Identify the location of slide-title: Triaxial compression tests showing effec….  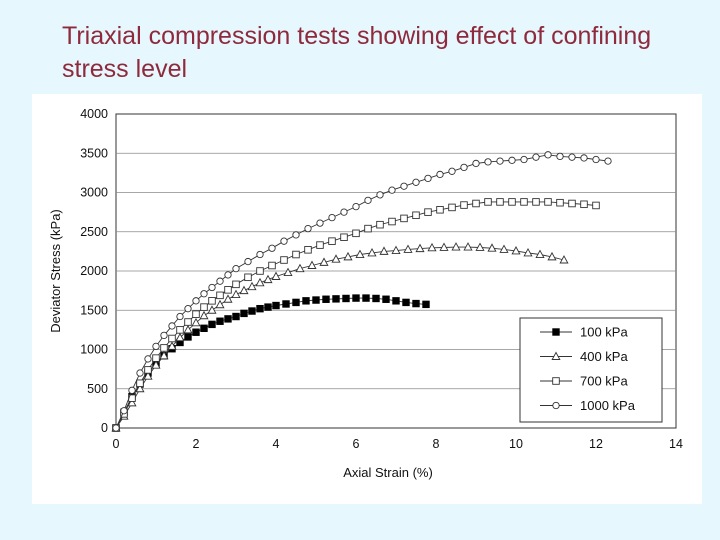
(357, 52).